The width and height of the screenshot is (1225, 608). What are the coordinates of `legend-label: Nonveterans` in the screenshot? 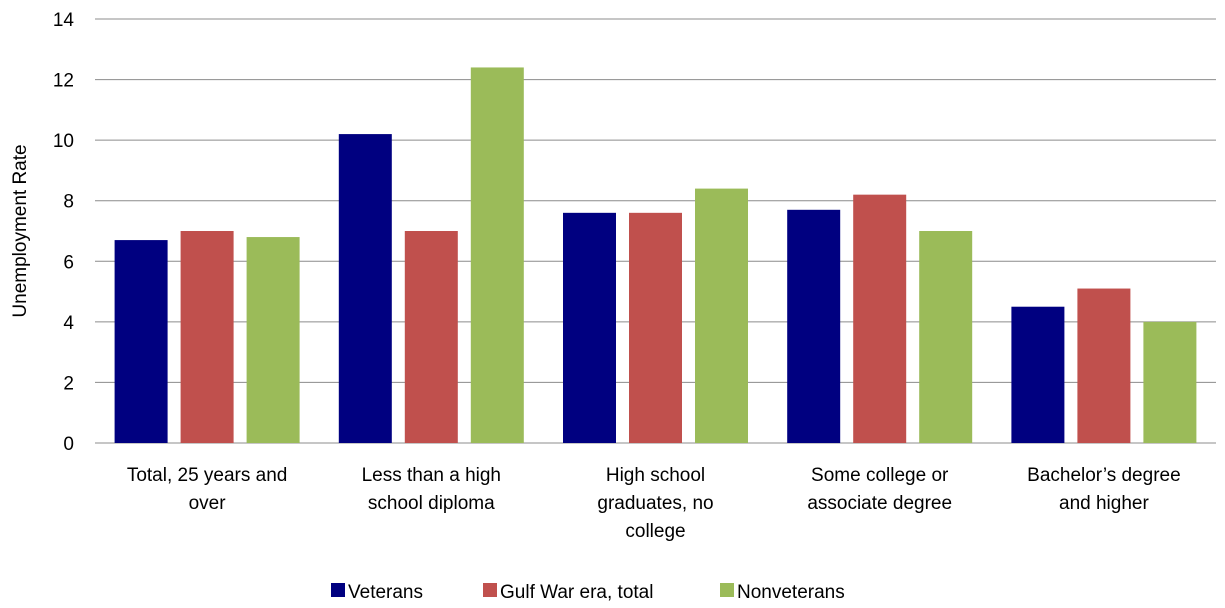 It's located at (791, 592).